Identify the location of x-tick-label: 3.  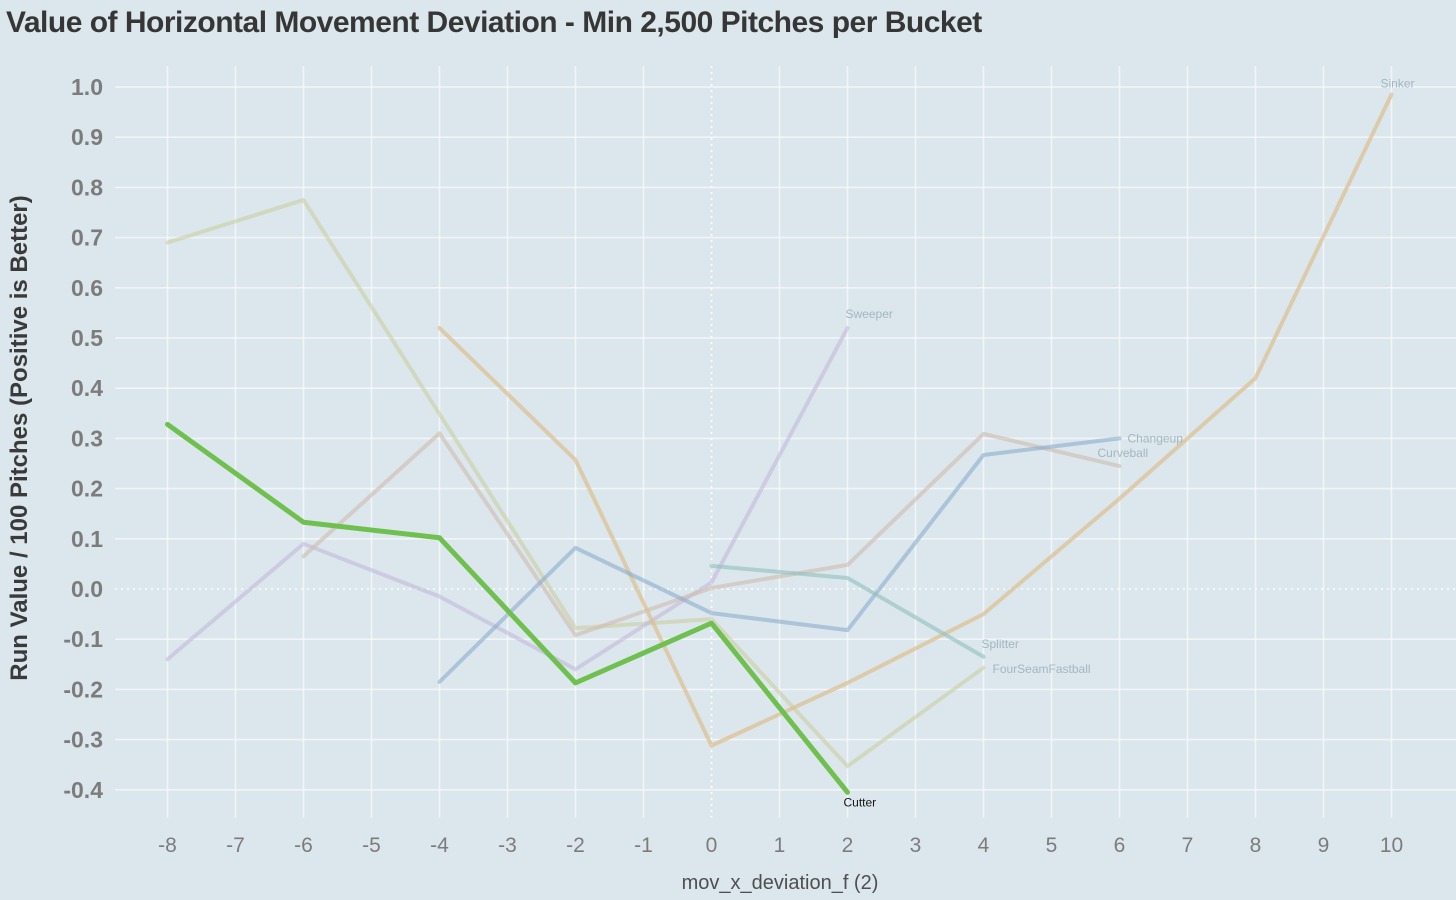
(916, 845).